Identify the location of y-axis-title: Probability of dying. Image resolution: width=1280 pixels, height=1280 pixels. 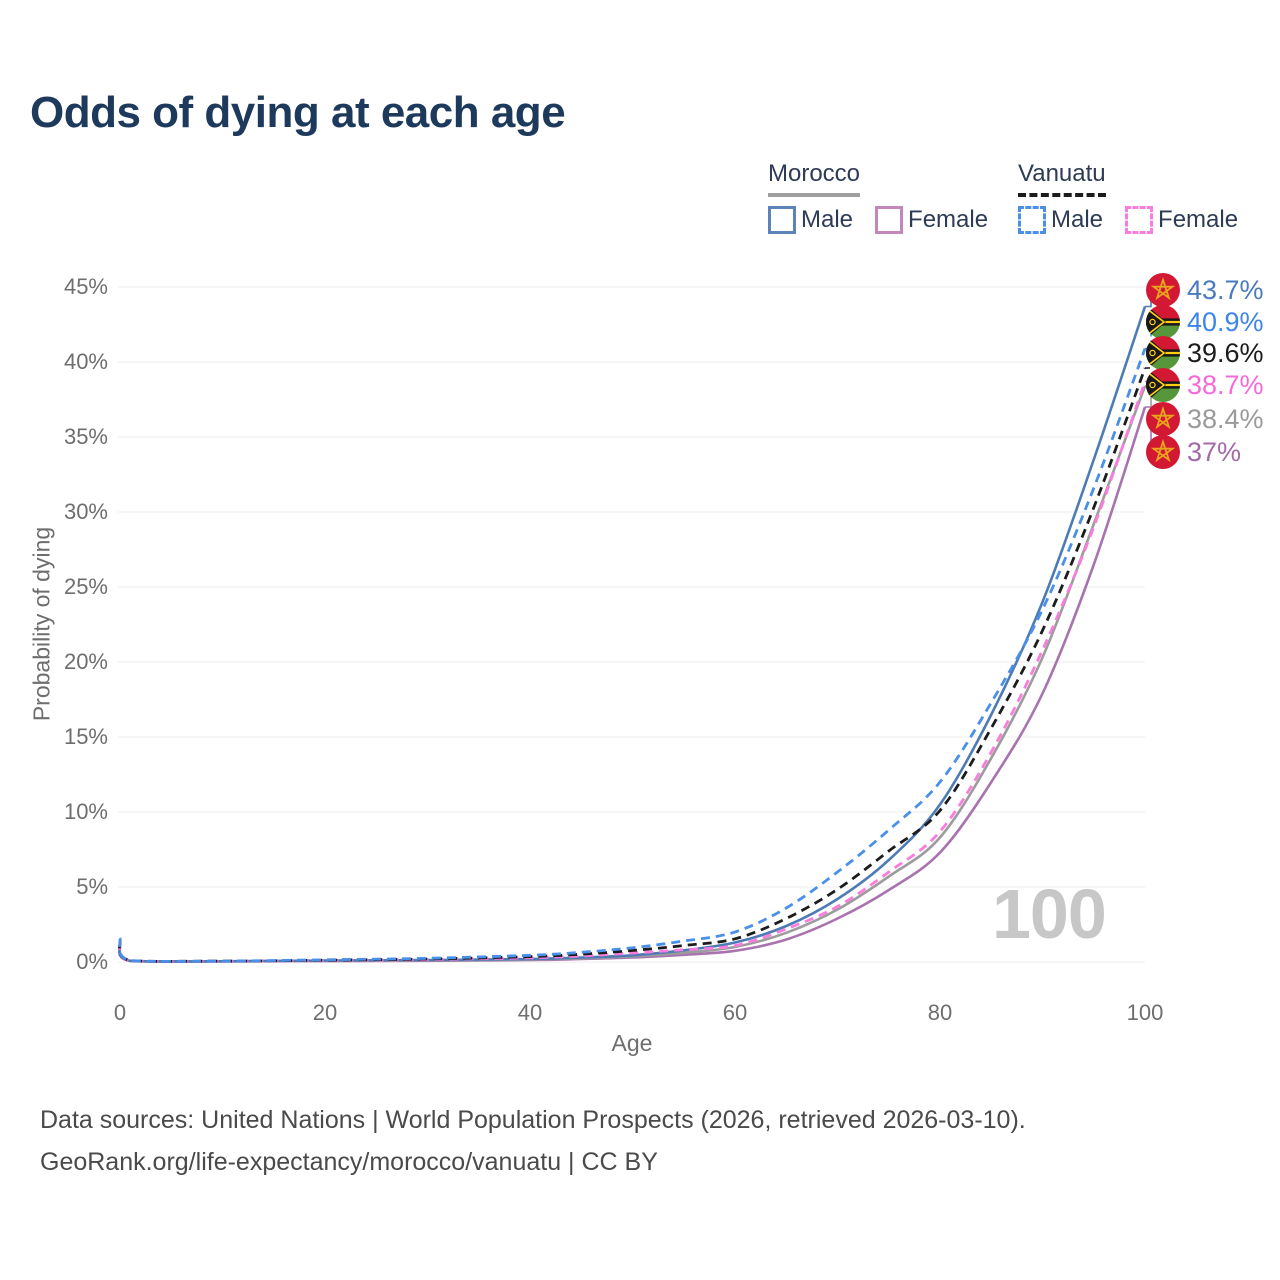
(41, 624).